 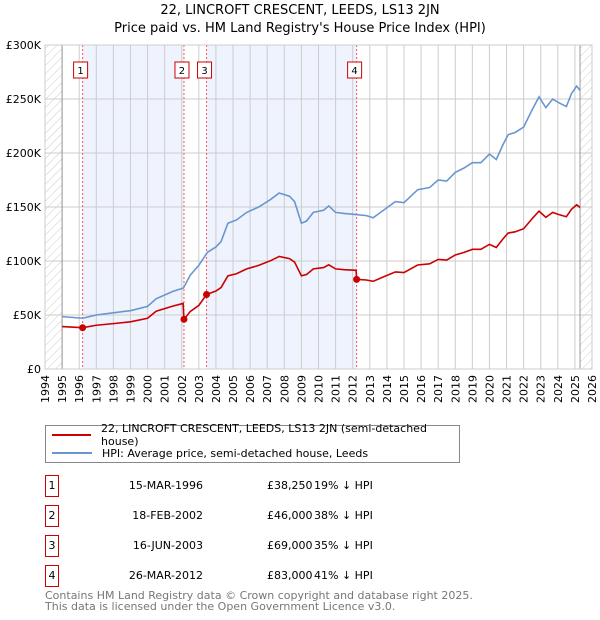 What do you see at coordinates (52, 486) in the screenshot?
I see `transaction-number: 1` at bounding box center [52, 486].